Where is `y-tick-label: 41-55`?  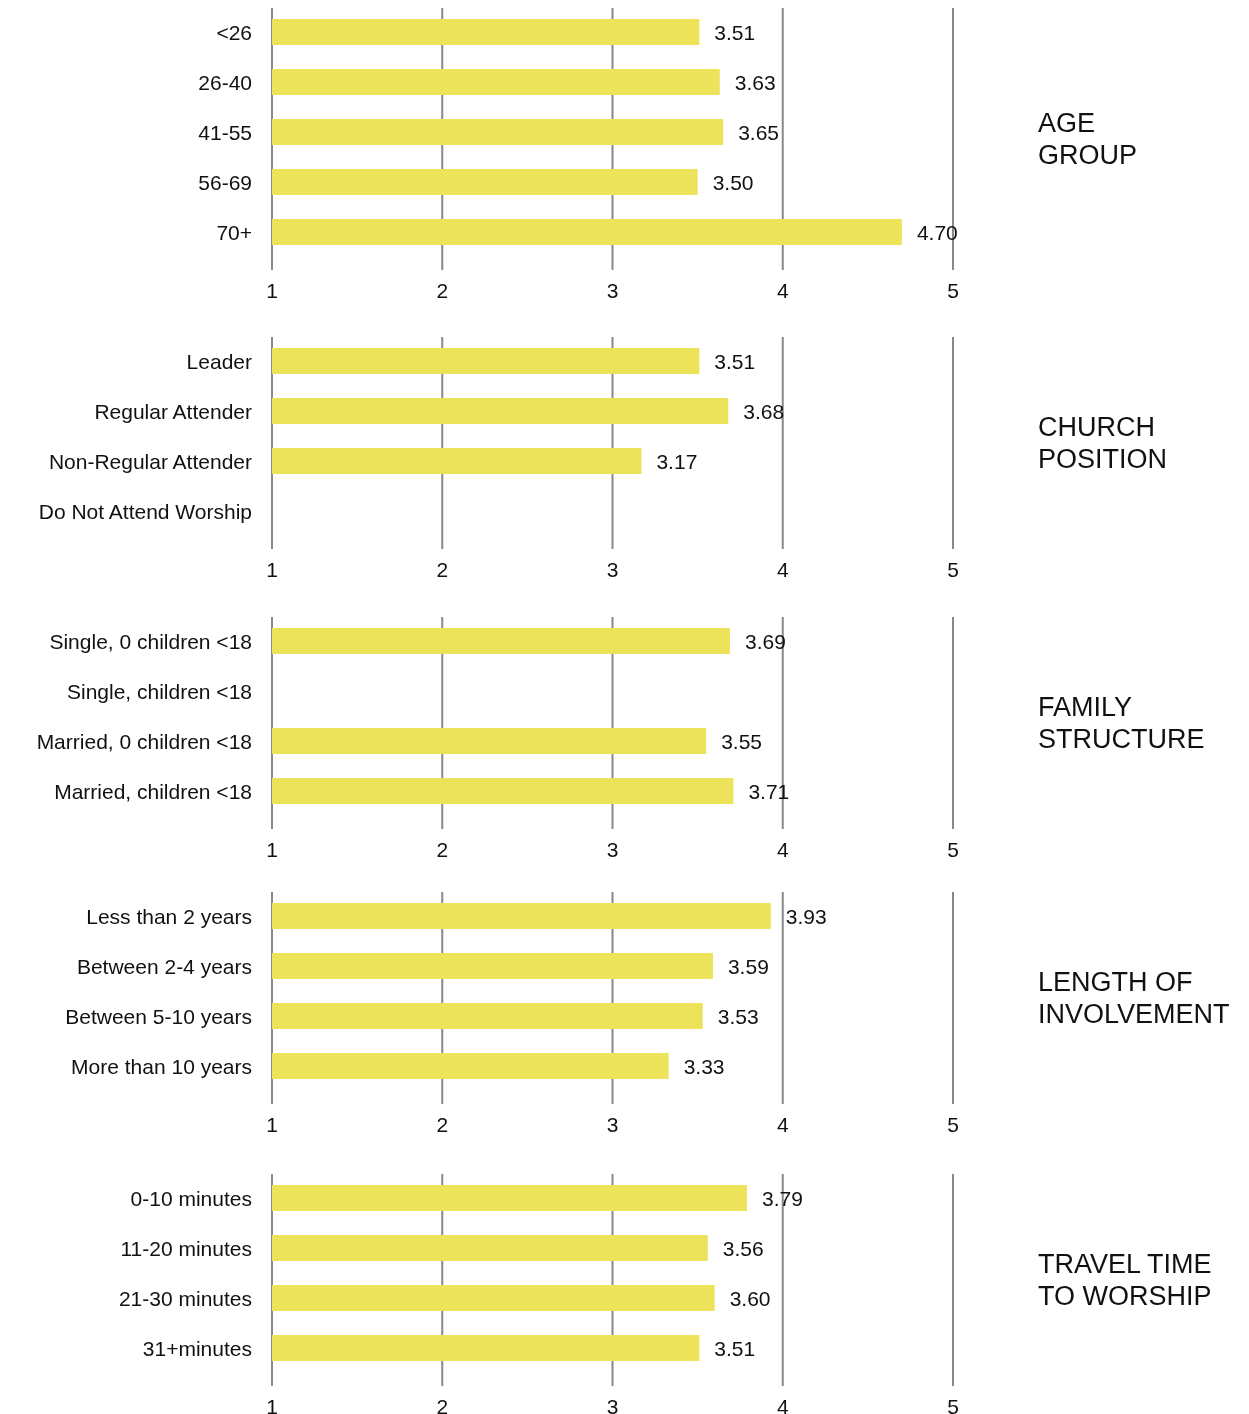
y-tick-label: 41-55 is located at coordinates (225, 132).